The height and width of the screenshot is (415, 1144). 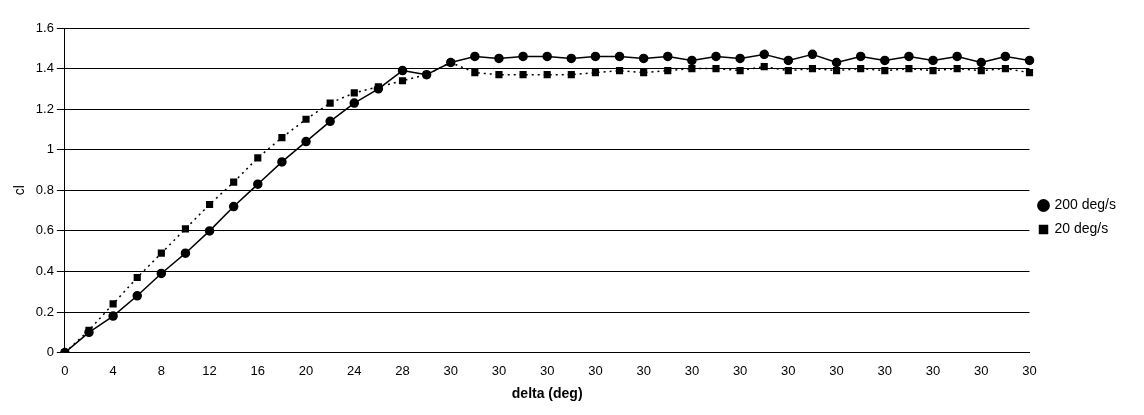 What do you see at coordinates (44, 271) in the screenshot?
I see `y-tick-label: 0.4` at bounding box center [44, 271].